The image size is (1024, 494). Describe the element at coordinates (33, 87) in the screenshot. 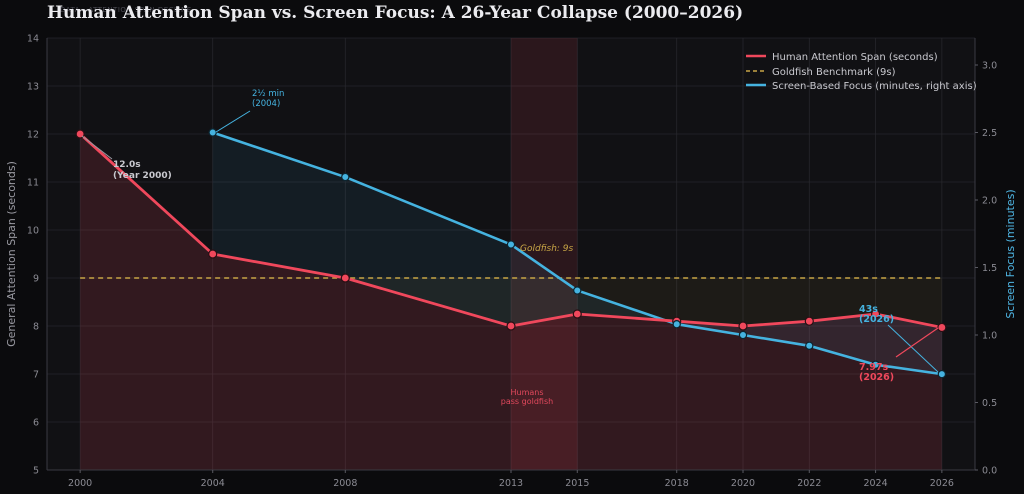

I see `y-tick-label: 13` at that location.